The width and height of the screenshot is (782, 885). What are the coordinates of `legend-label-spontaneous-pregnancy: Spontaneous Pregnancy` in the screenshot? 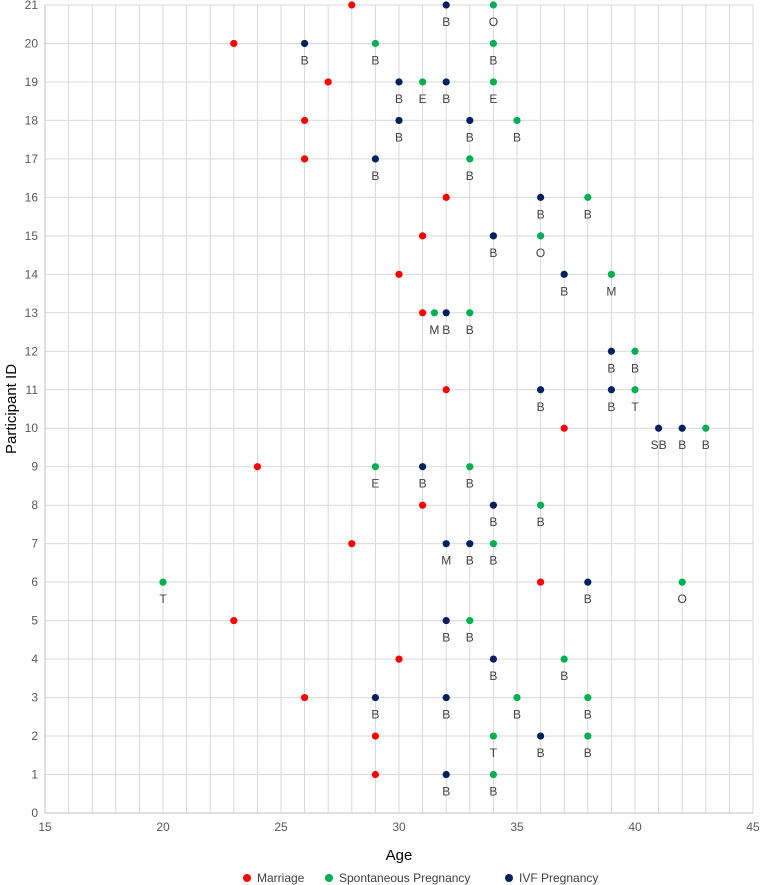 It's located at (404, 878).